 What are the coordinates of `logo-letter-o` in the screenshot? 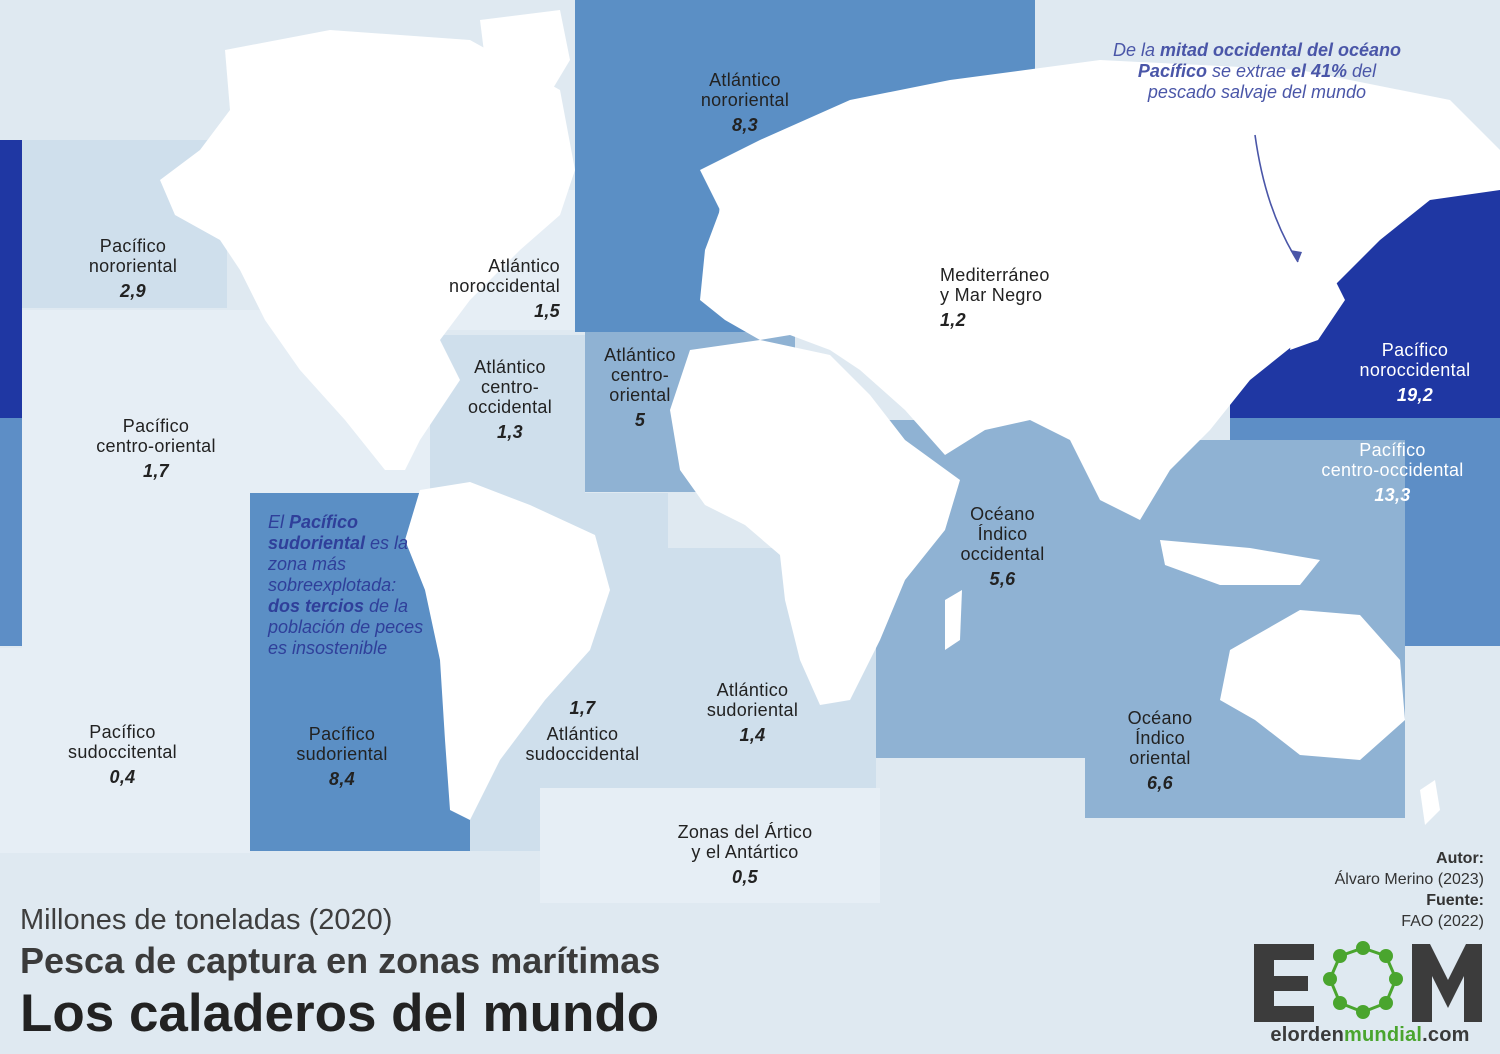 It's located at (1363, 980).